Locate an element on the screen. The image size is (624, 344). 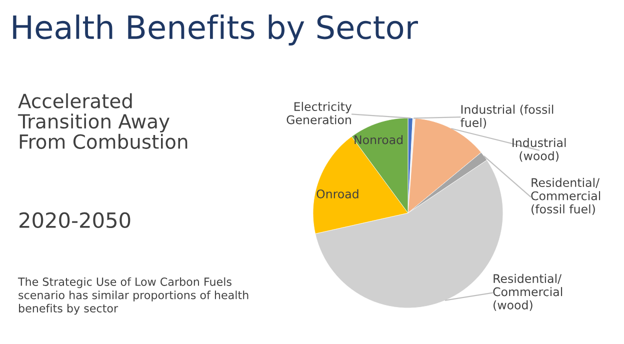
slice-label: Residential/ Commercial (fossil fuel) is located at coordinates (565, 196).